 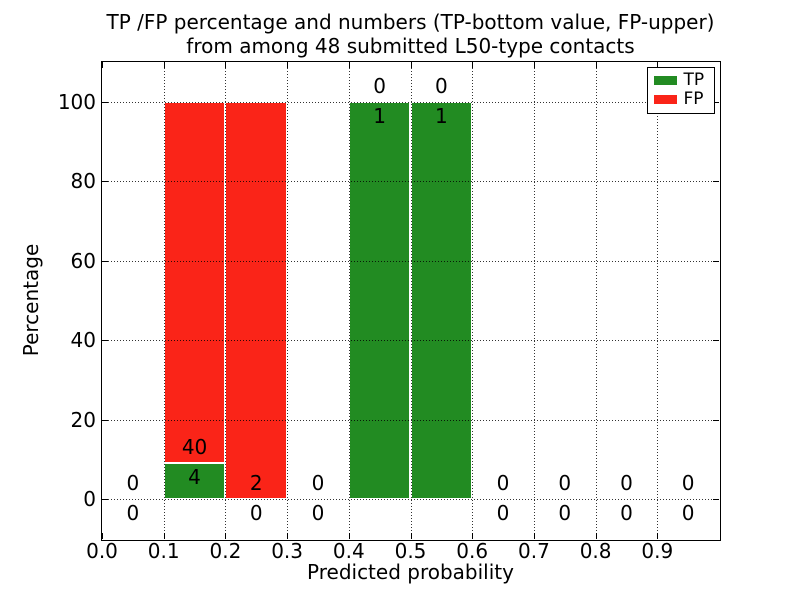 I want to click on fp-color-swatch-icon, so click(x=665, y=100).